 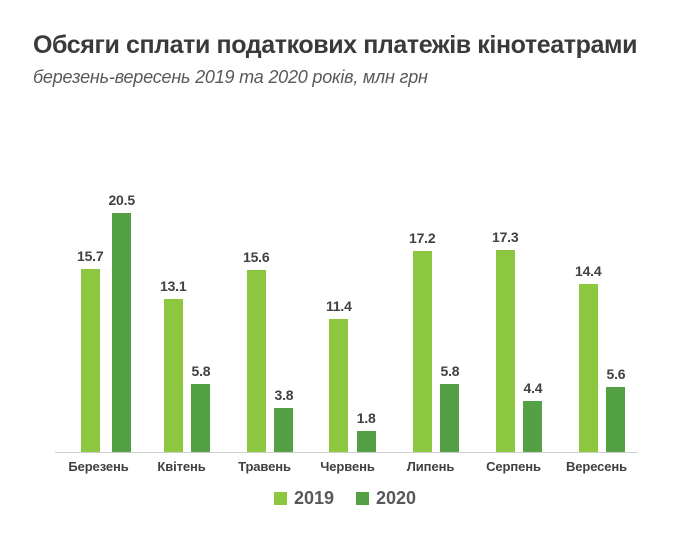 I want to click on bar-s0-c3, so click(x=339, y=385).